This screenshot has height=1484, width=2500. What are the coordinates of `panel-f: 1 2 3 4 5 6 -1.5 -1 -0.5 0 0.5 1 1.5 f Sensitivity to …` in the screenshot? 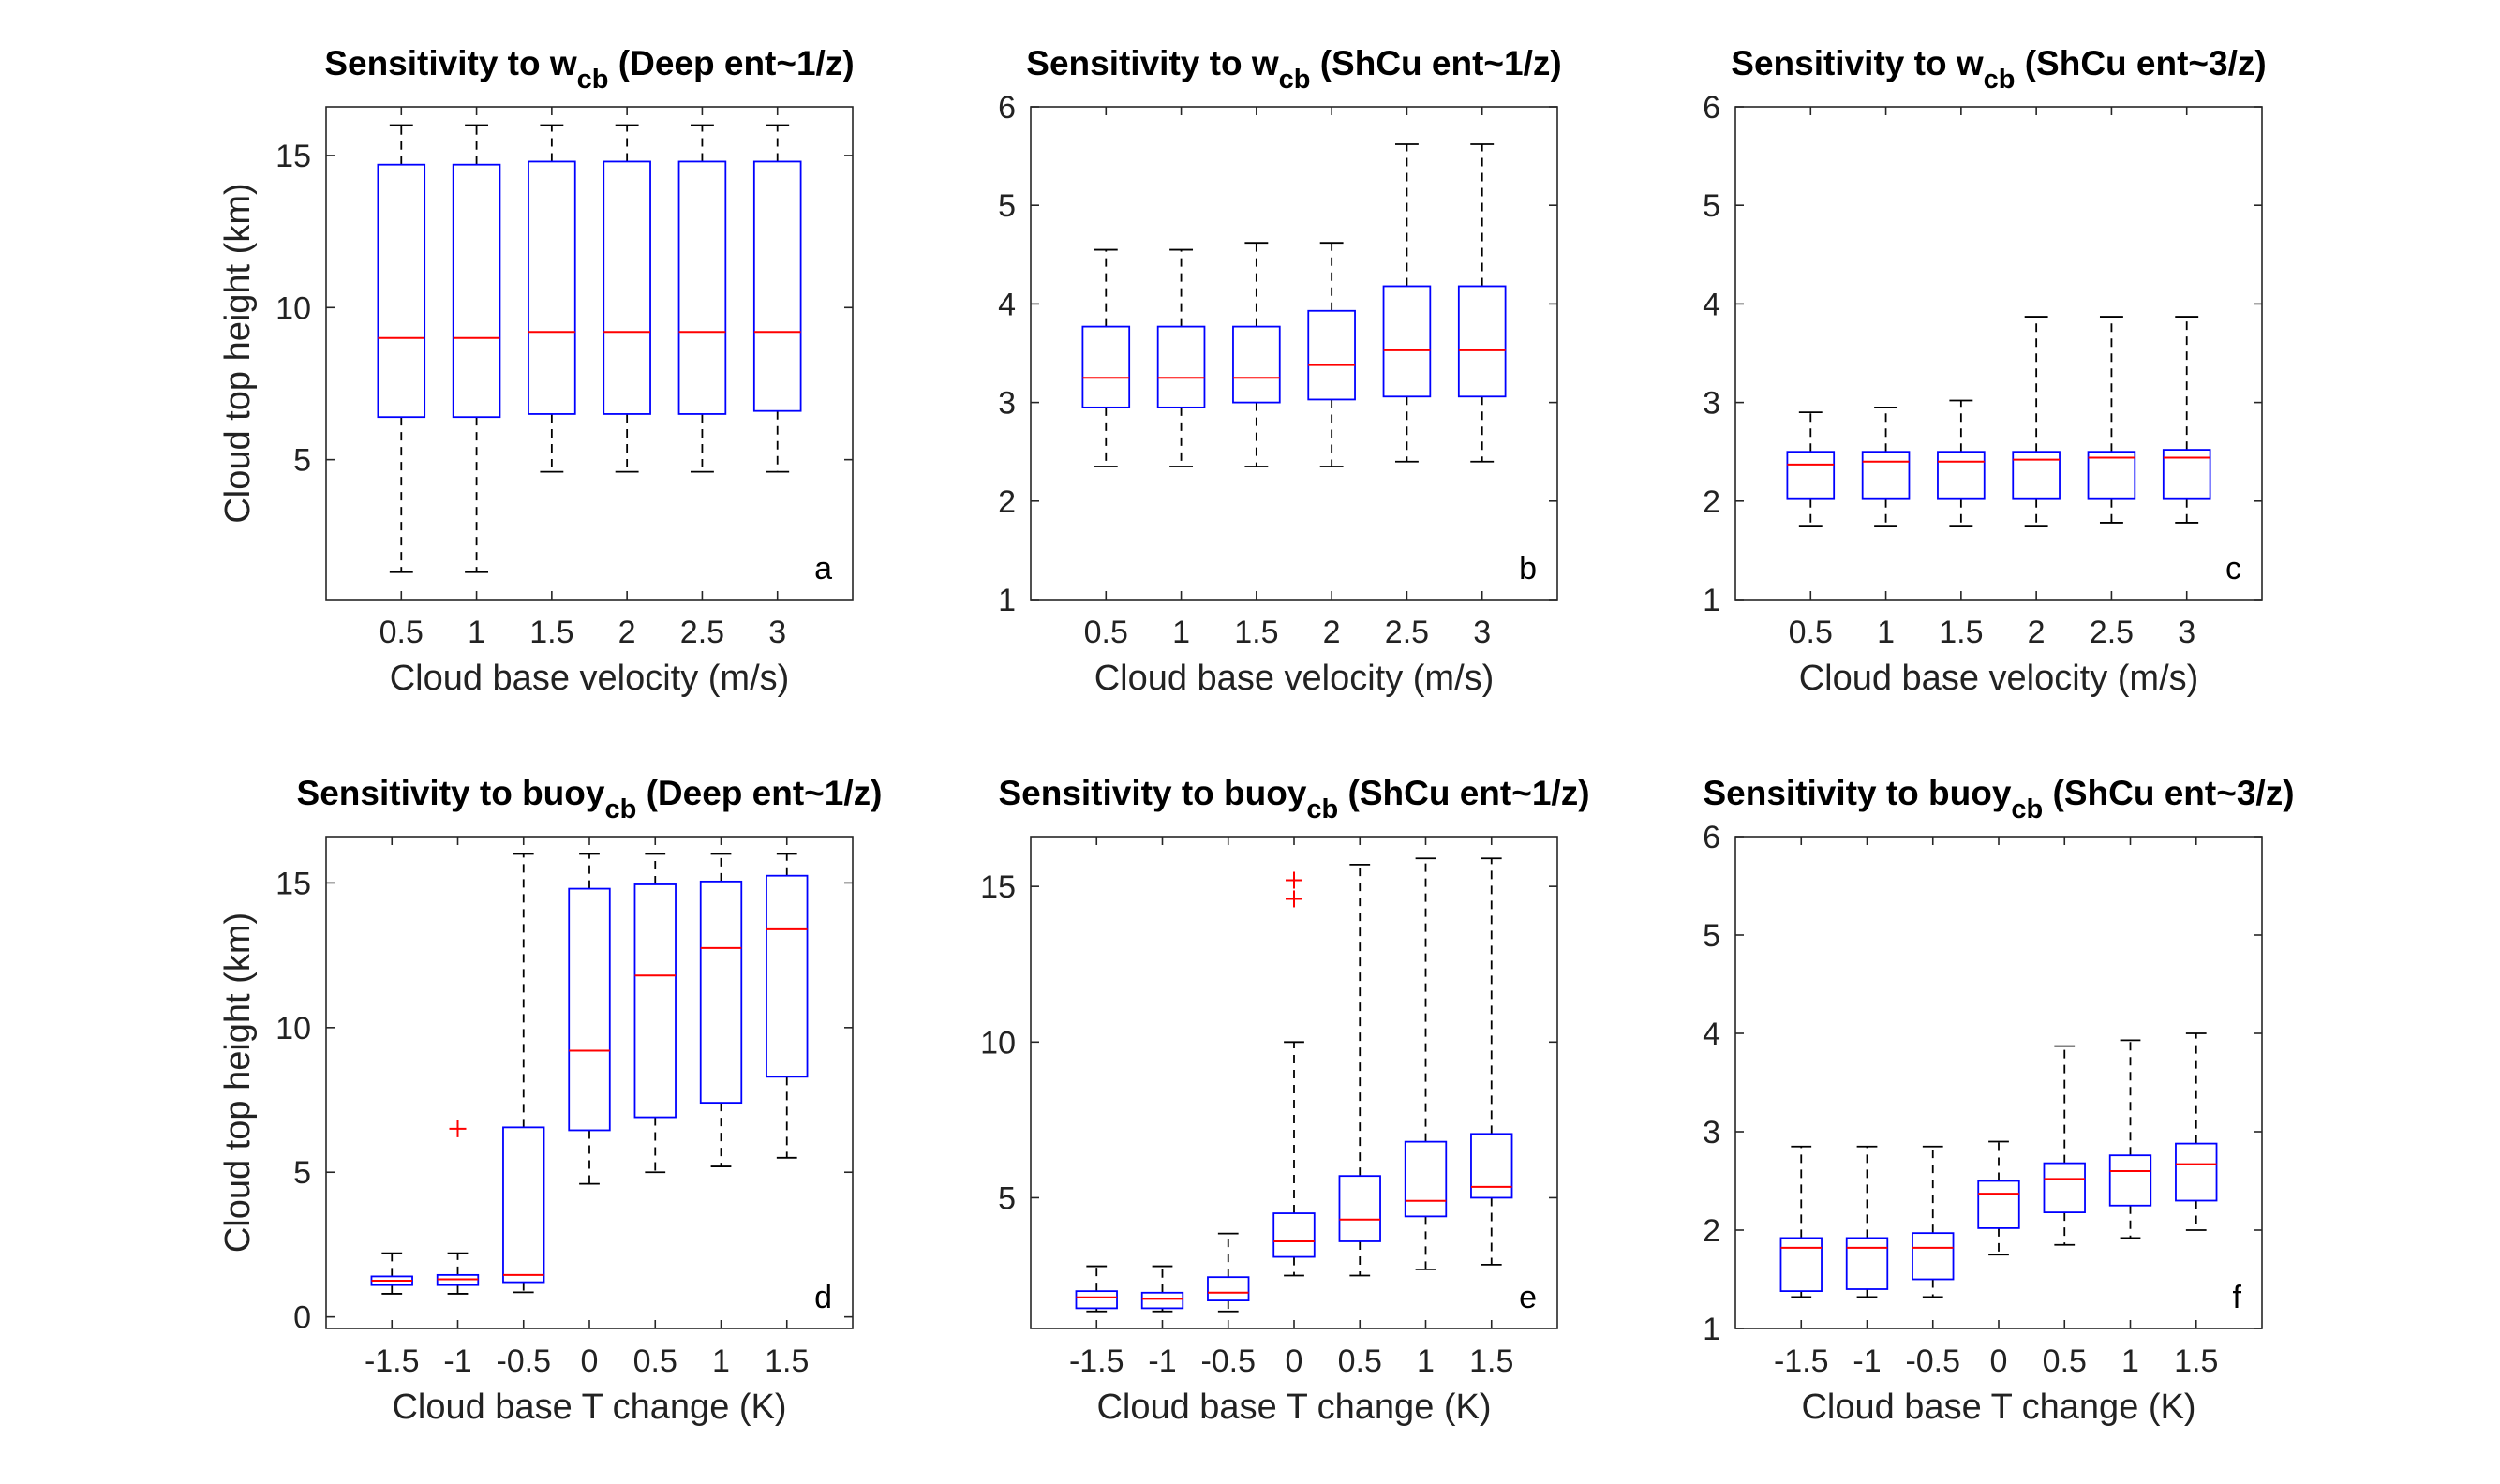 It's located at (1998, 1100).